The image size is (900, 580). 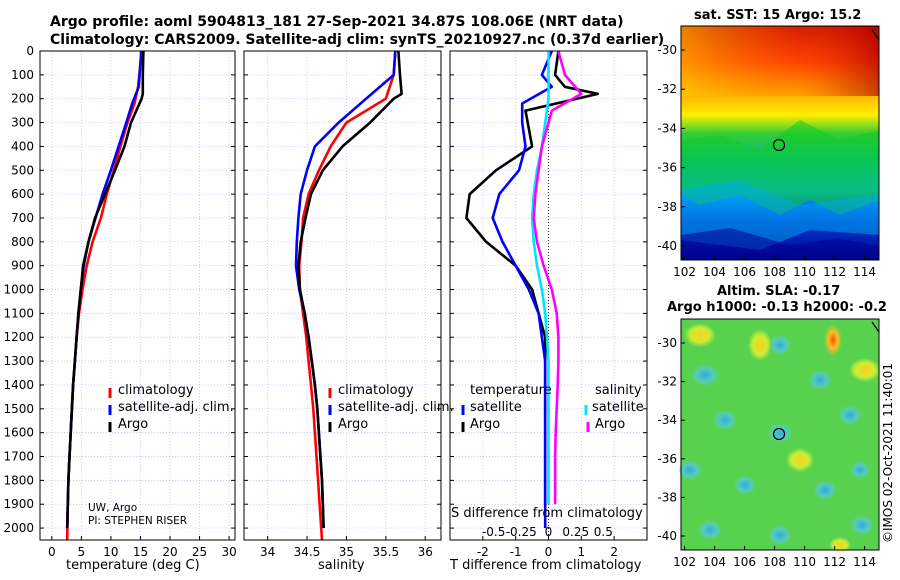 I want to click on difference-profile-series-s-satellite, so click(x=540, y=278).